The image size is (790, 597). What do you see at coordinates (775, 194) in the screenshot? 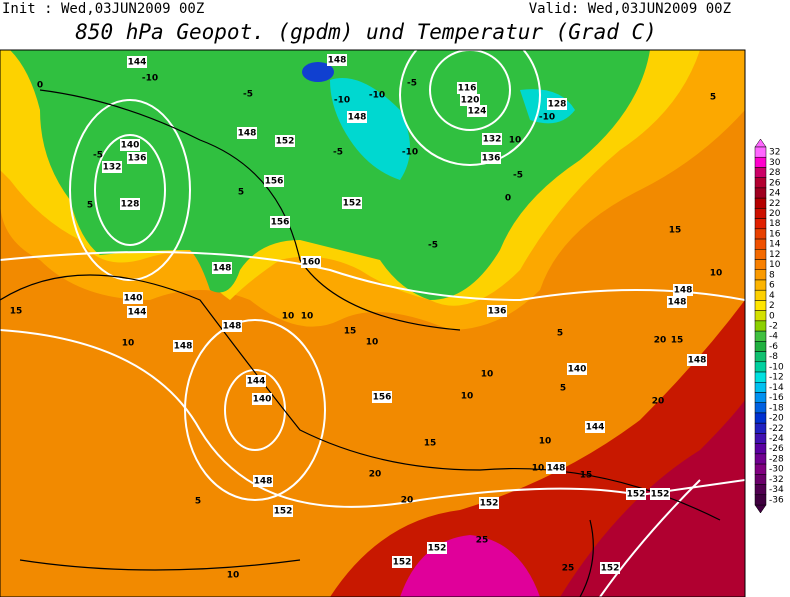
I see `colorbar-label: 24` at bounding box center [775, 194].